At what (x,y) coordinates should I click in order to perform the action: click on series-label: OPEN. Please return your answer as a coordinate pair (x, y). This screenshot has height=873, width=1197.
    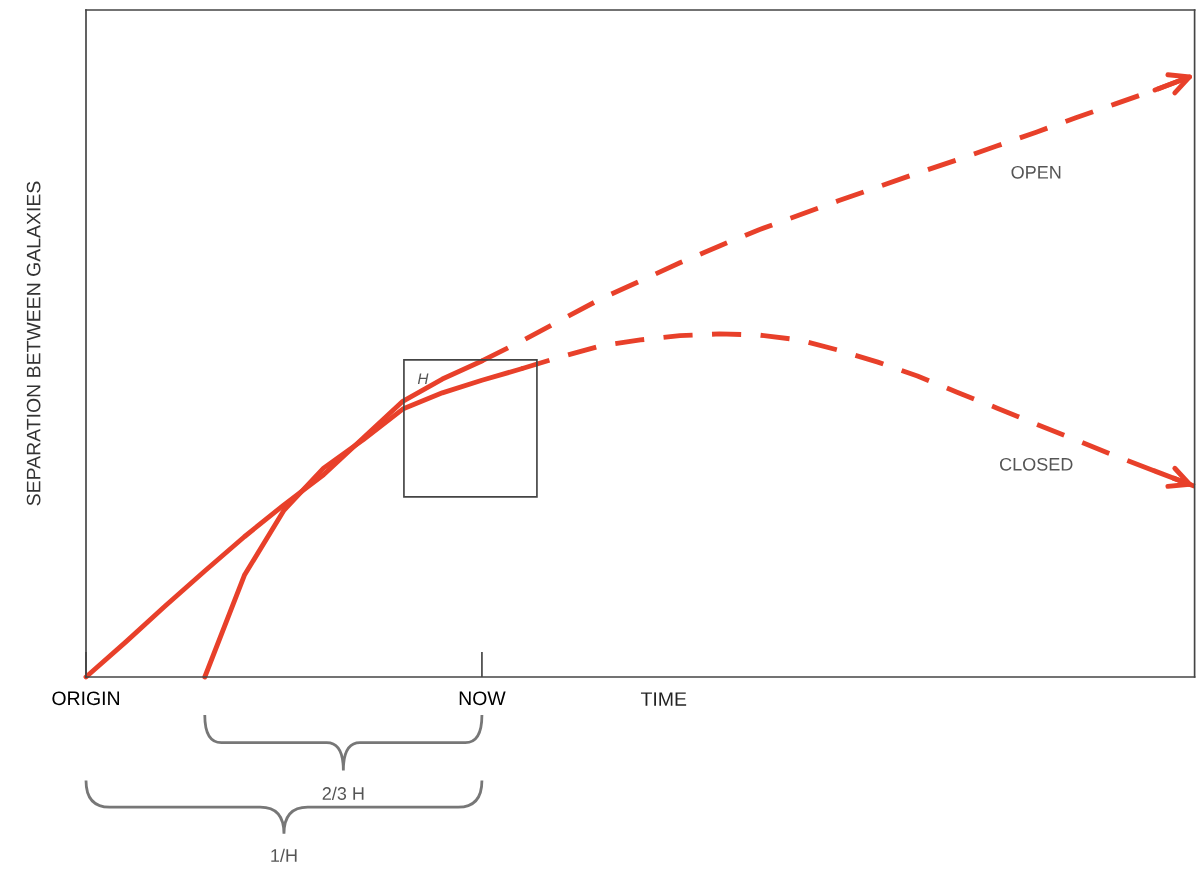
    Looking at the image, I should click on (1036, 172).